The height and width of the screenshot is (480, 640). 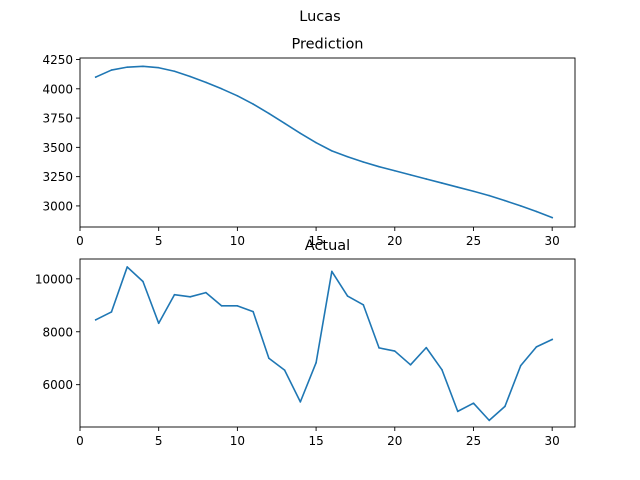 I want to click on subplot-prediction-y-tick-label: 3500, so click(x=57, y=148).